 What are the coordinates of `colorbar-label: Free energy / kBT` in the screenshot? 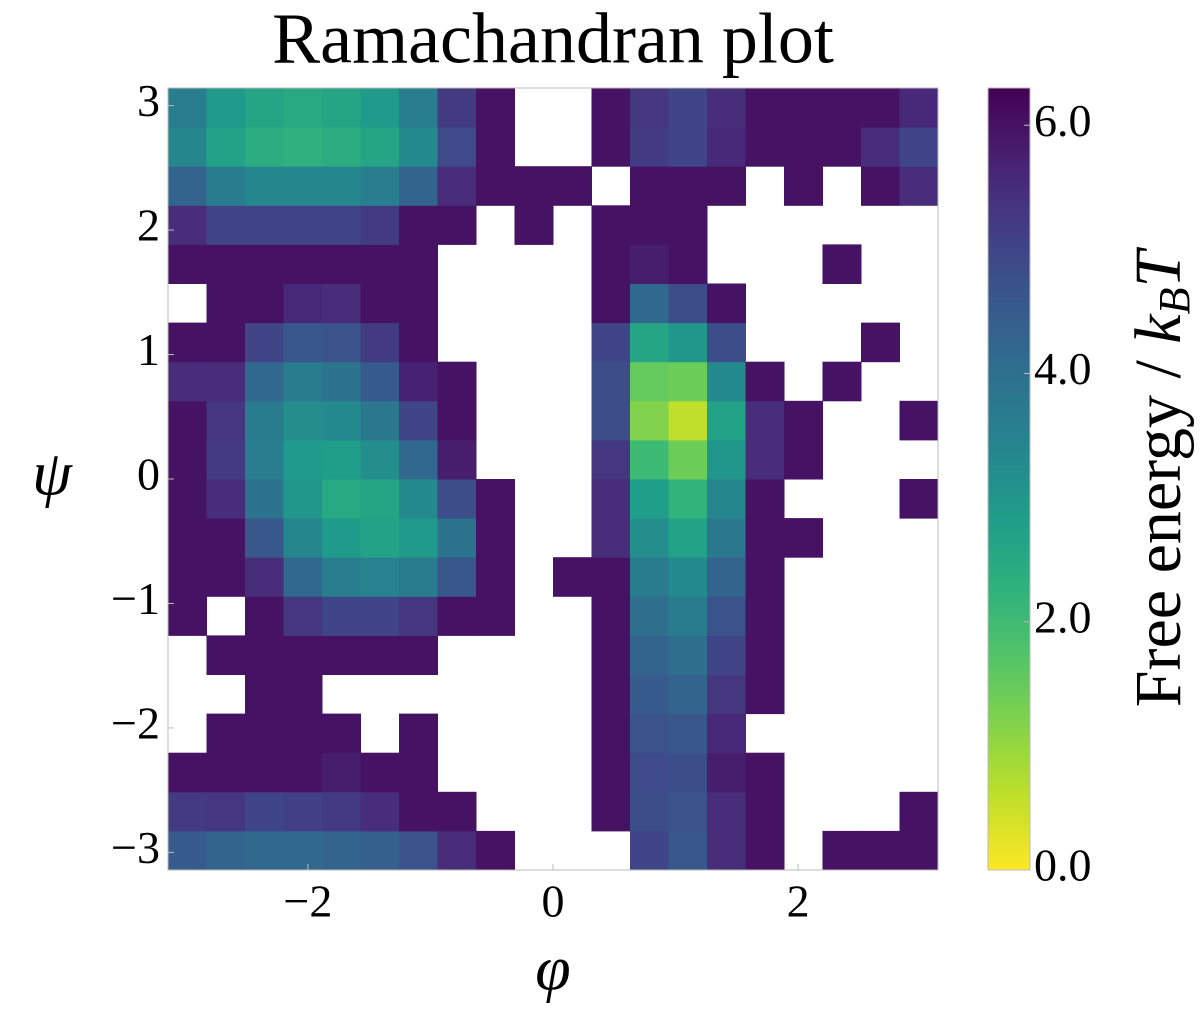 It's located at (1160, 477).